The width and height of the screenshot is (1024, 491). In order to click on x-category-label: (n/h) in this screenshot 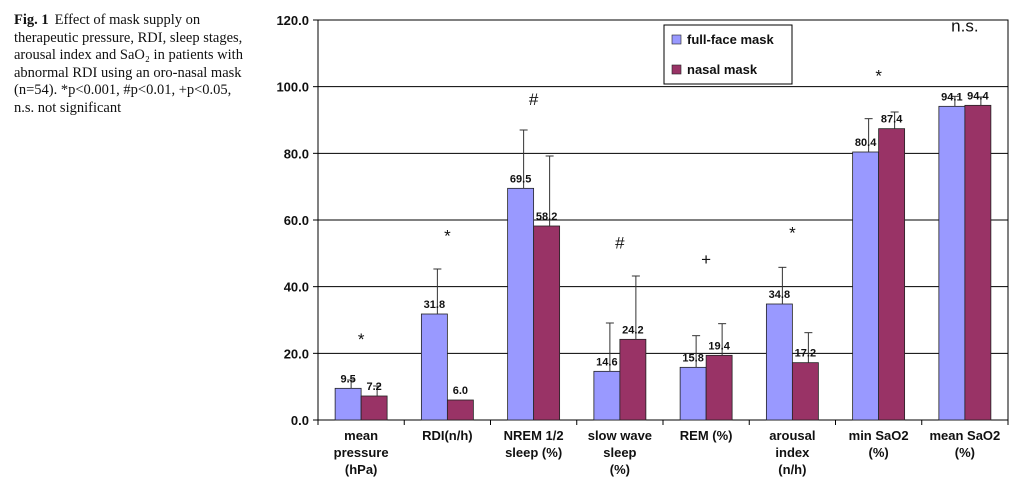, I will do `click(792, 469)`.